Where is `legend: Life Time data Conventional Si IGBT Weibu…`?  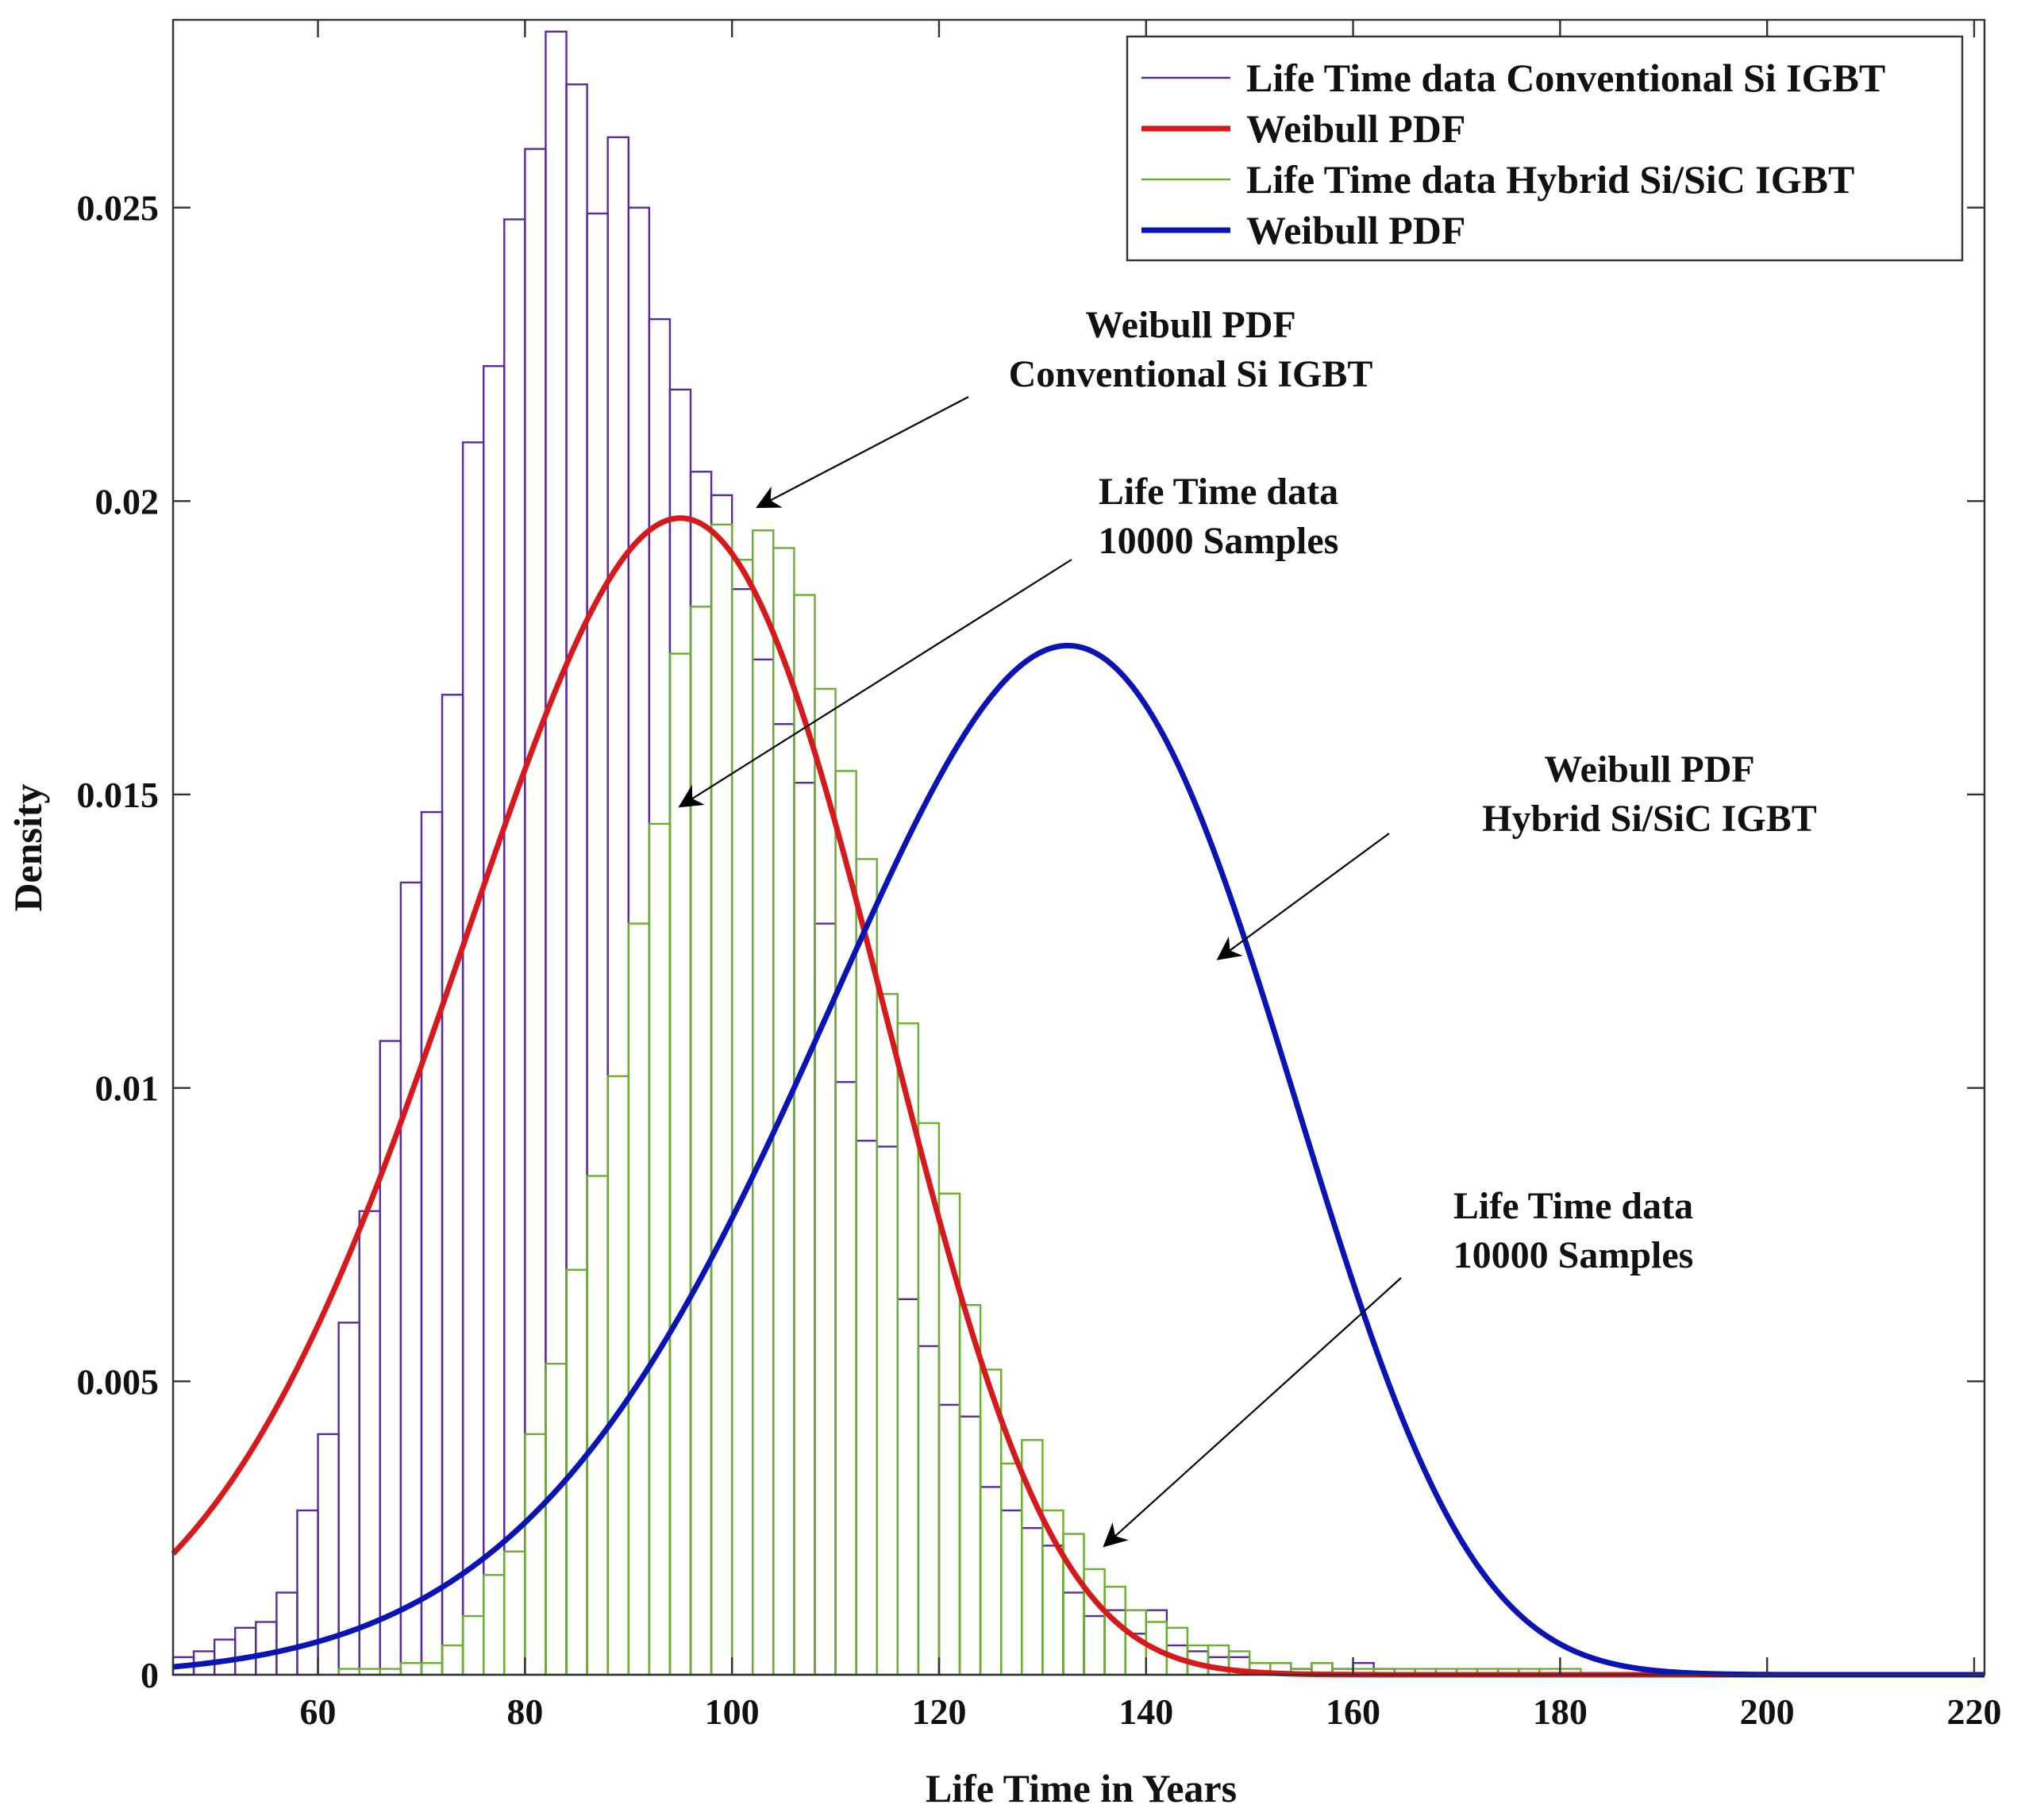
legend: Life Time data Conventional Si IGBT Weibu… is located at coordinates (1545, 148).